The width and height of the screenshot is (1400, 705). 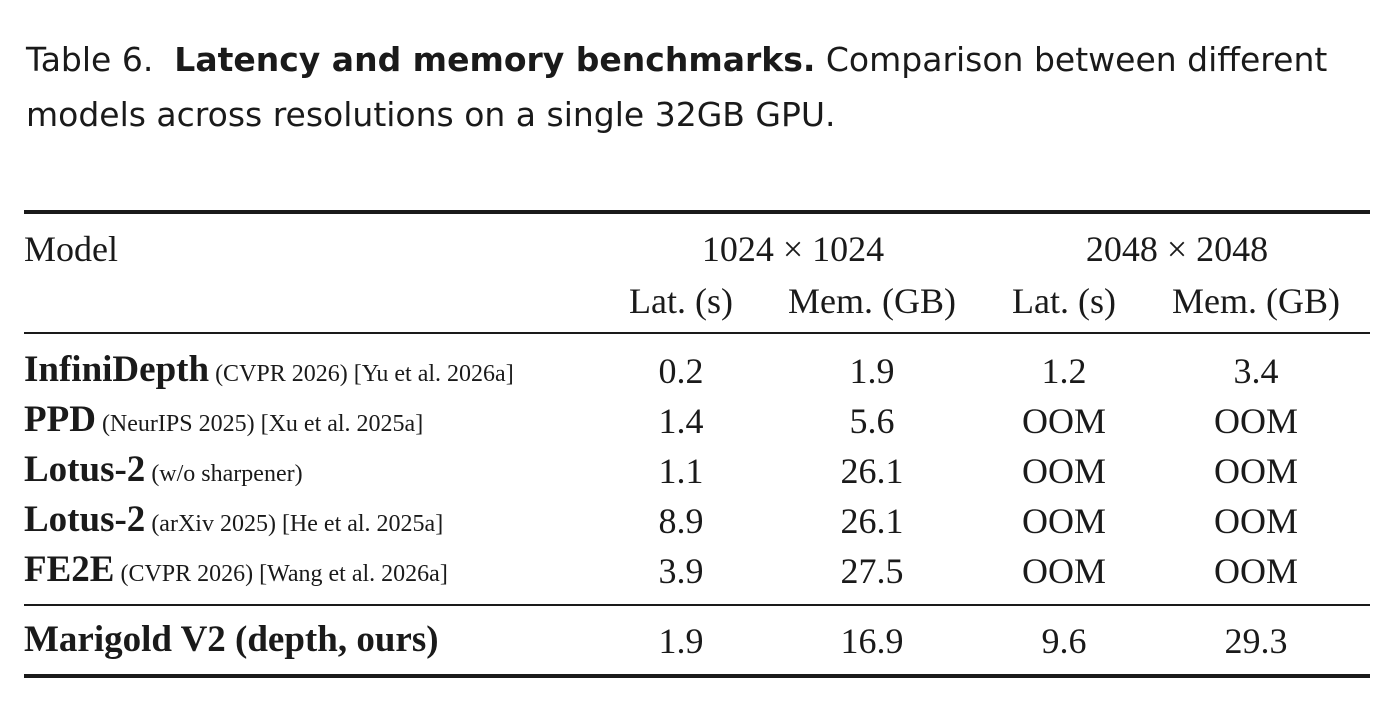 I want to click on latency-1024-value: 1.9, so click(x=681, y=641).